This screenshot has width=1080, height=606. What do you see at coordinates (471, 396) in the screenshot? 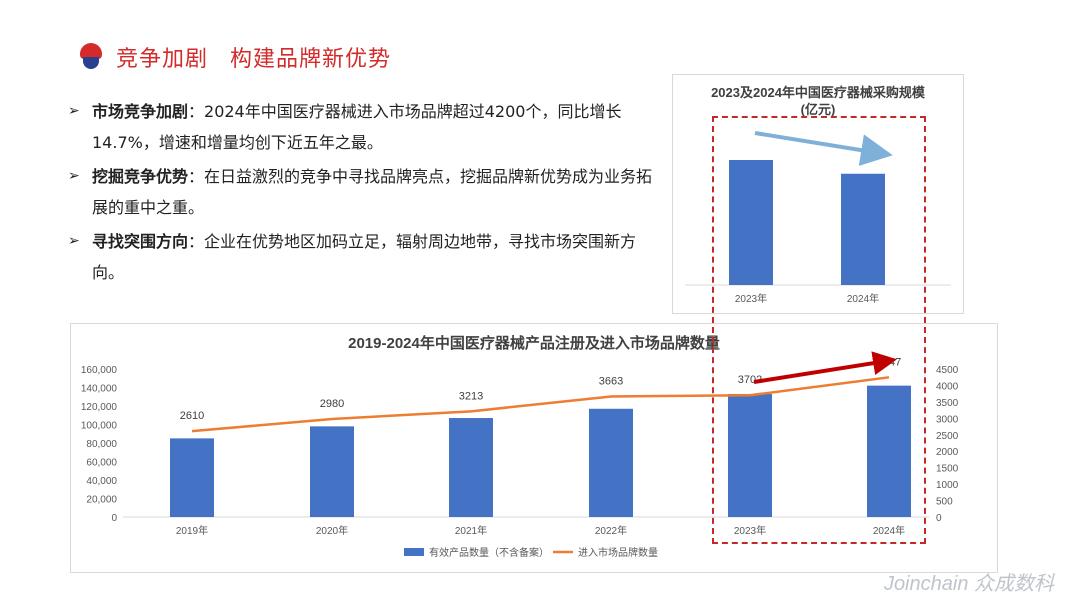
I see `data-label: 3213` at bounding box center [471, 396].